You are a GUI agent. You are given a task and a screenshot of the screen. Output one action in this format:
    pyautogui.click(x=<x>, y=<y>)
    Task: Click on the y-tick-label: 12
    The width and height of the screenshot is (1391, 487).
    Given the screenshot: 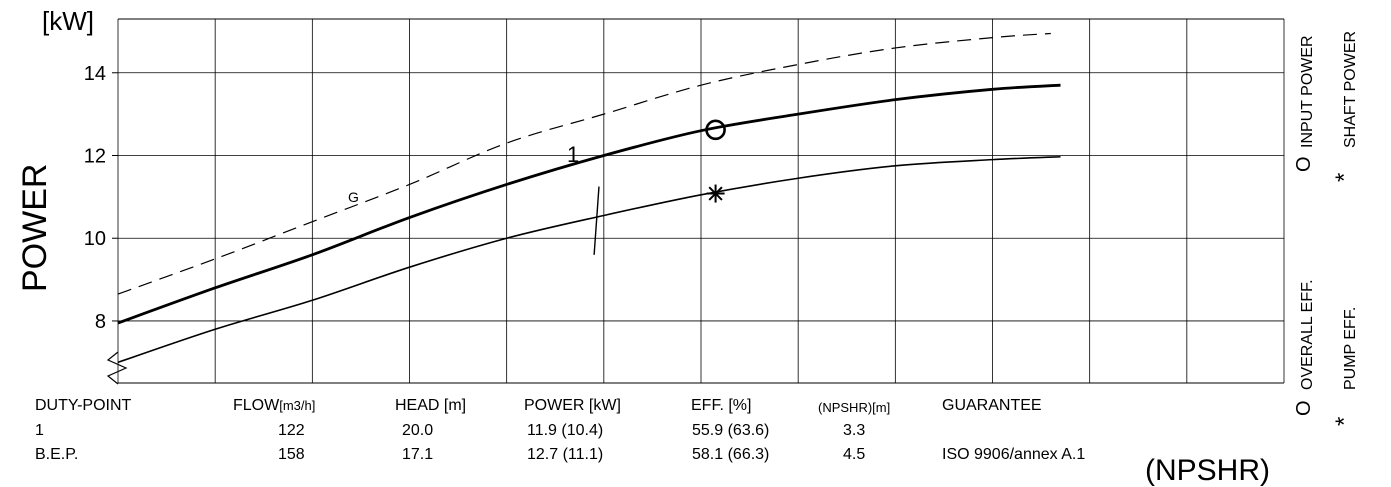 What is the action you would take?
    pyautogui.click(x=95, y=157)
    